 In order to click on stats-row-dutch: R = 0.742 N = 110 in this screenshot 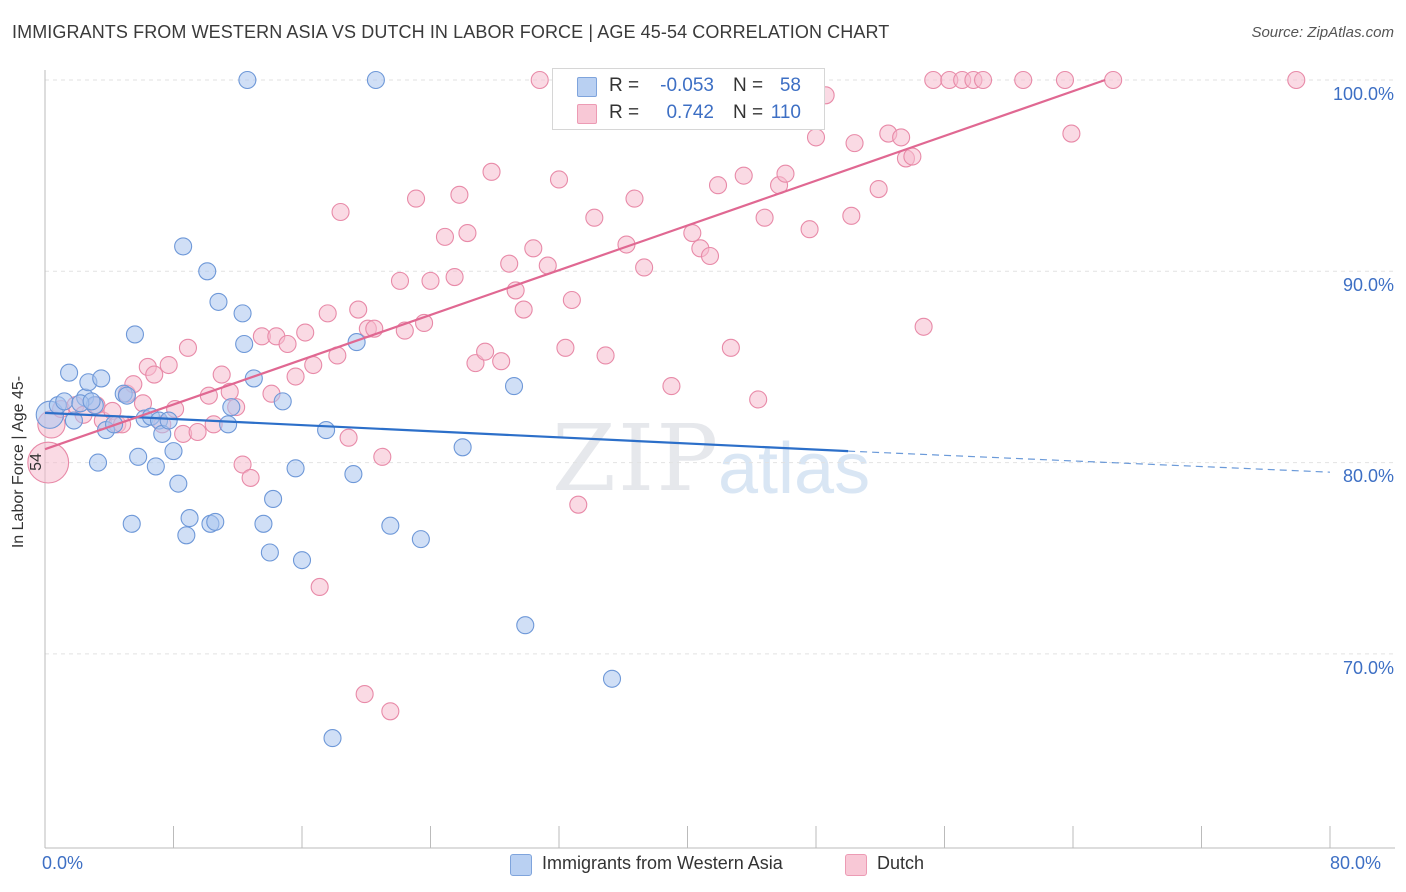, I will do `click(688, 114)`.